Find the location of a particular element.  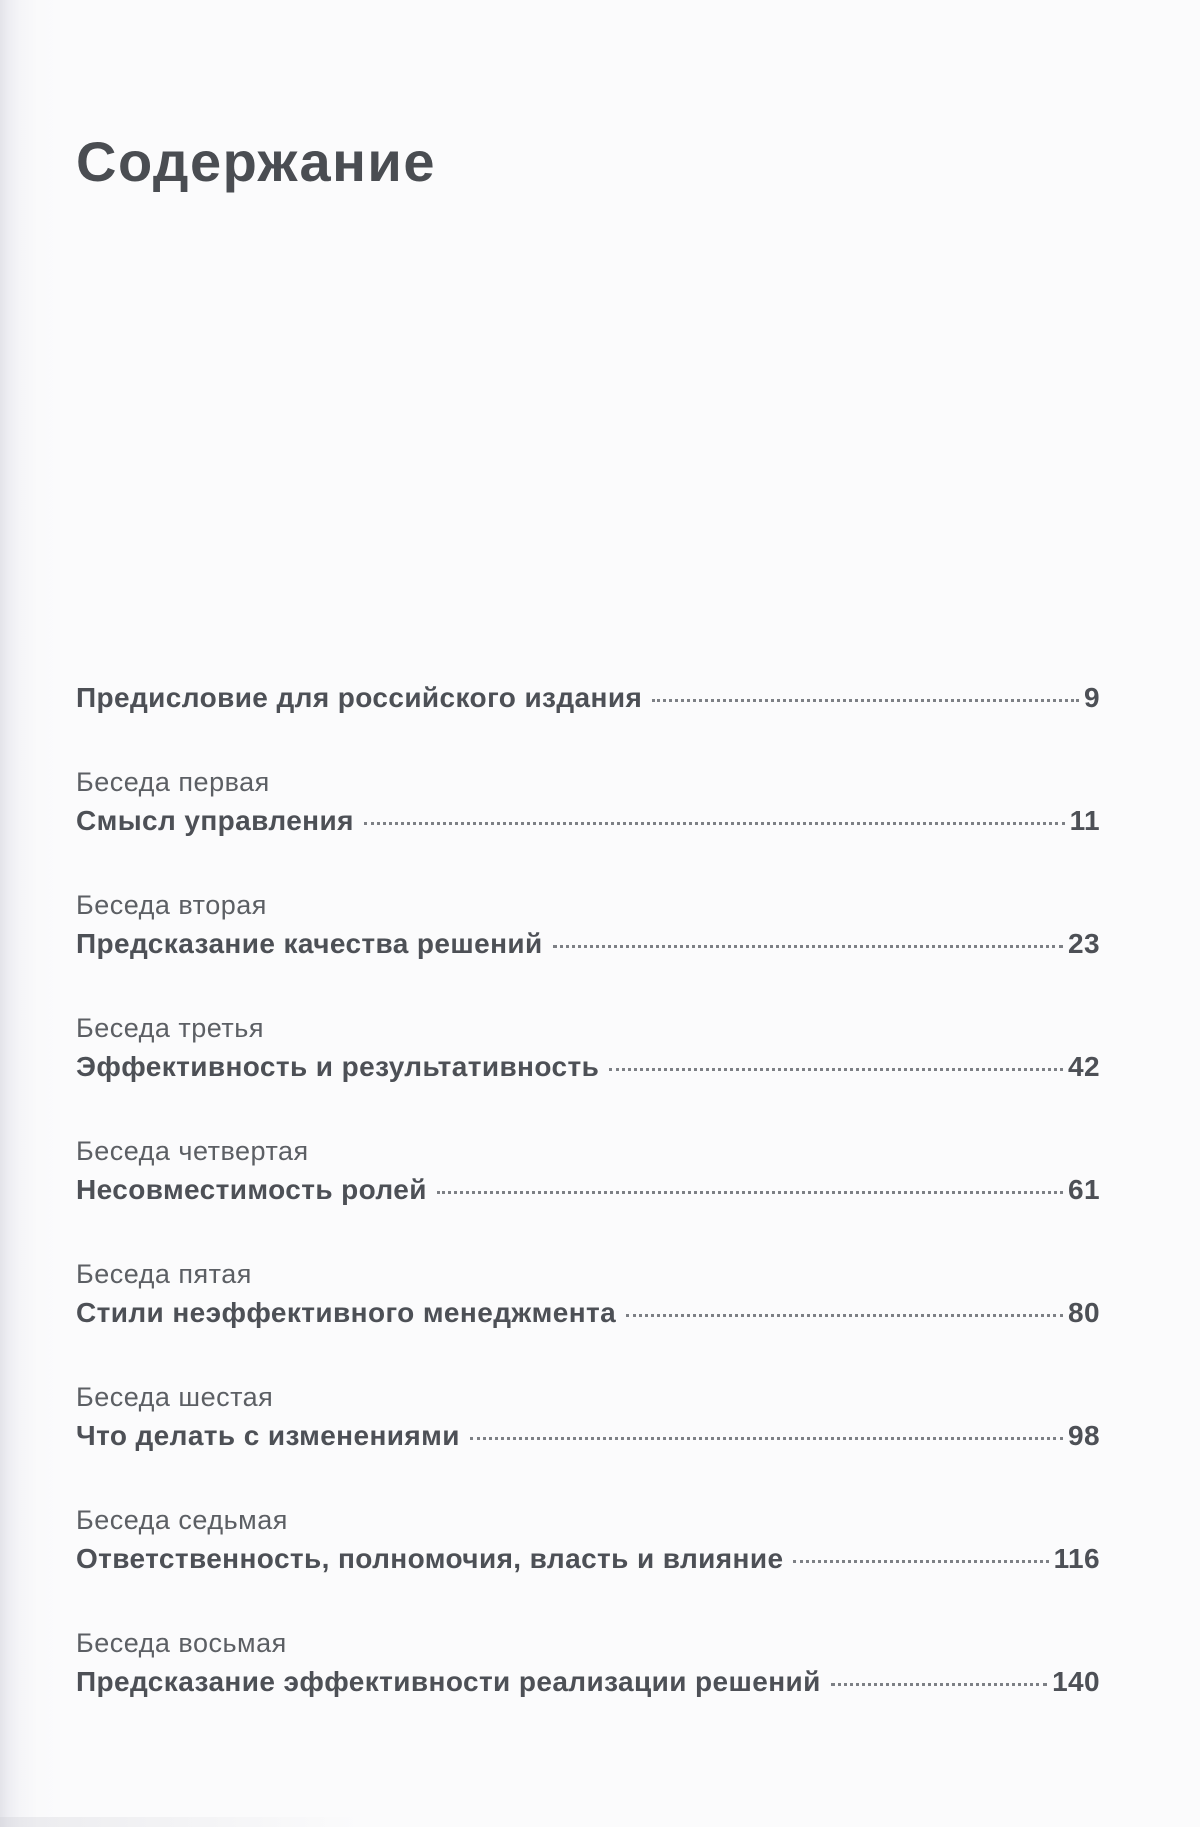

toc-entry-row: Предисловие для российского издания 9 is located at coordinates (588, 698).